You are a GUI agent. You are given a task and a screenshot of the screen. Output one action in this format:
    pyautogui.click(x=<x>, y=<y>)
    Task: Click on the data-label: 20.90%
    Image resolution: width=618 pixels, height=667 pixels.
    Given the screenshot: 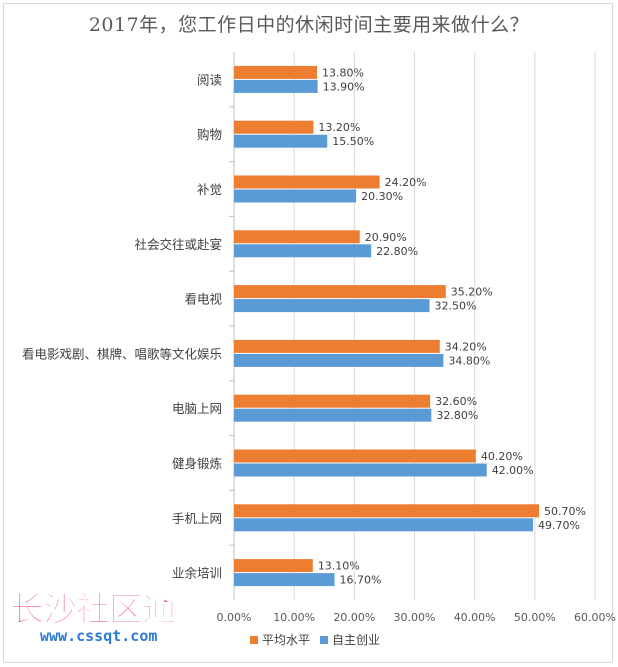 What is the action you would take?
    pyautogui.click(x=386, y=237)
    